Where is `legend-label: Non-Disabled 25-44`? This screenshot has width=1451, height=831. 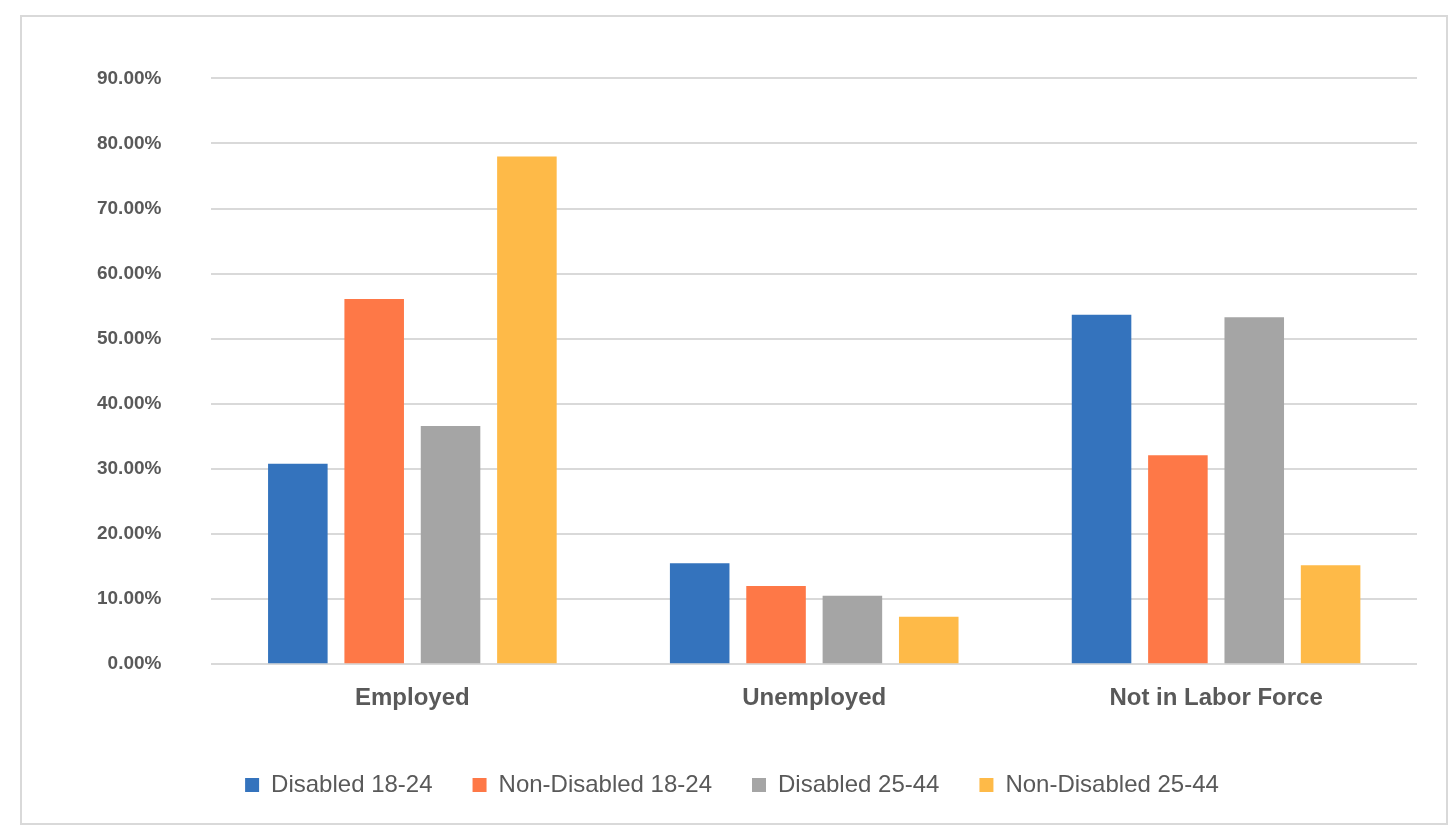
legend-label: Non-Disabled 25-44 is located at coordinates (1112, 783).